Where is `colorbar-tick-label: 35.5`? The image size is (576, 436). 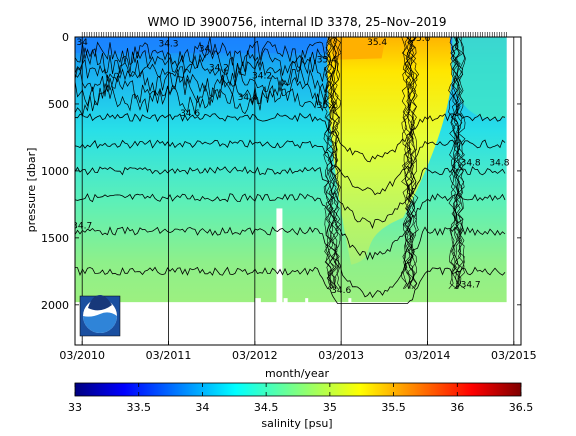 colorbar-tick-label: 35.5 is located at coordinates (393, 407).